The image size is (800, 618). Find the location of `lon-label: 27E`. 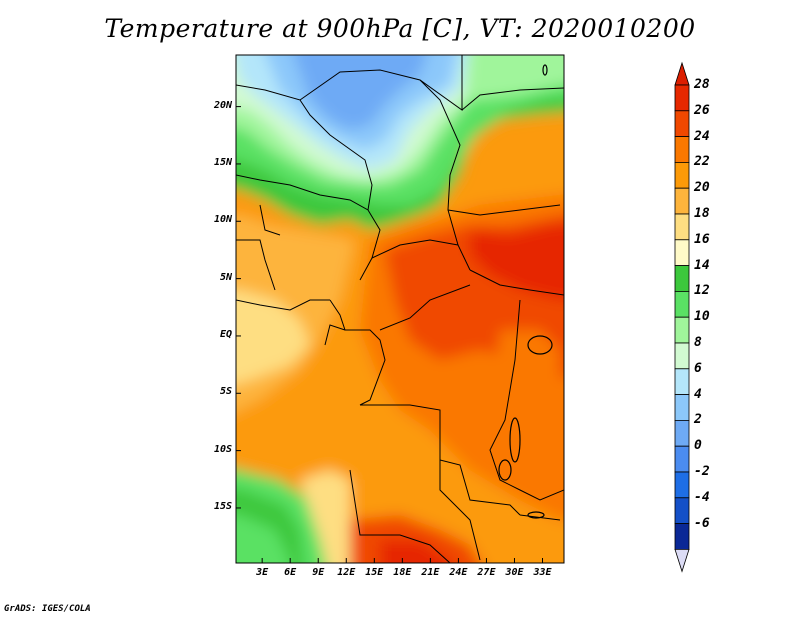

lon-label: 27E is located at coordinates (486, 572).